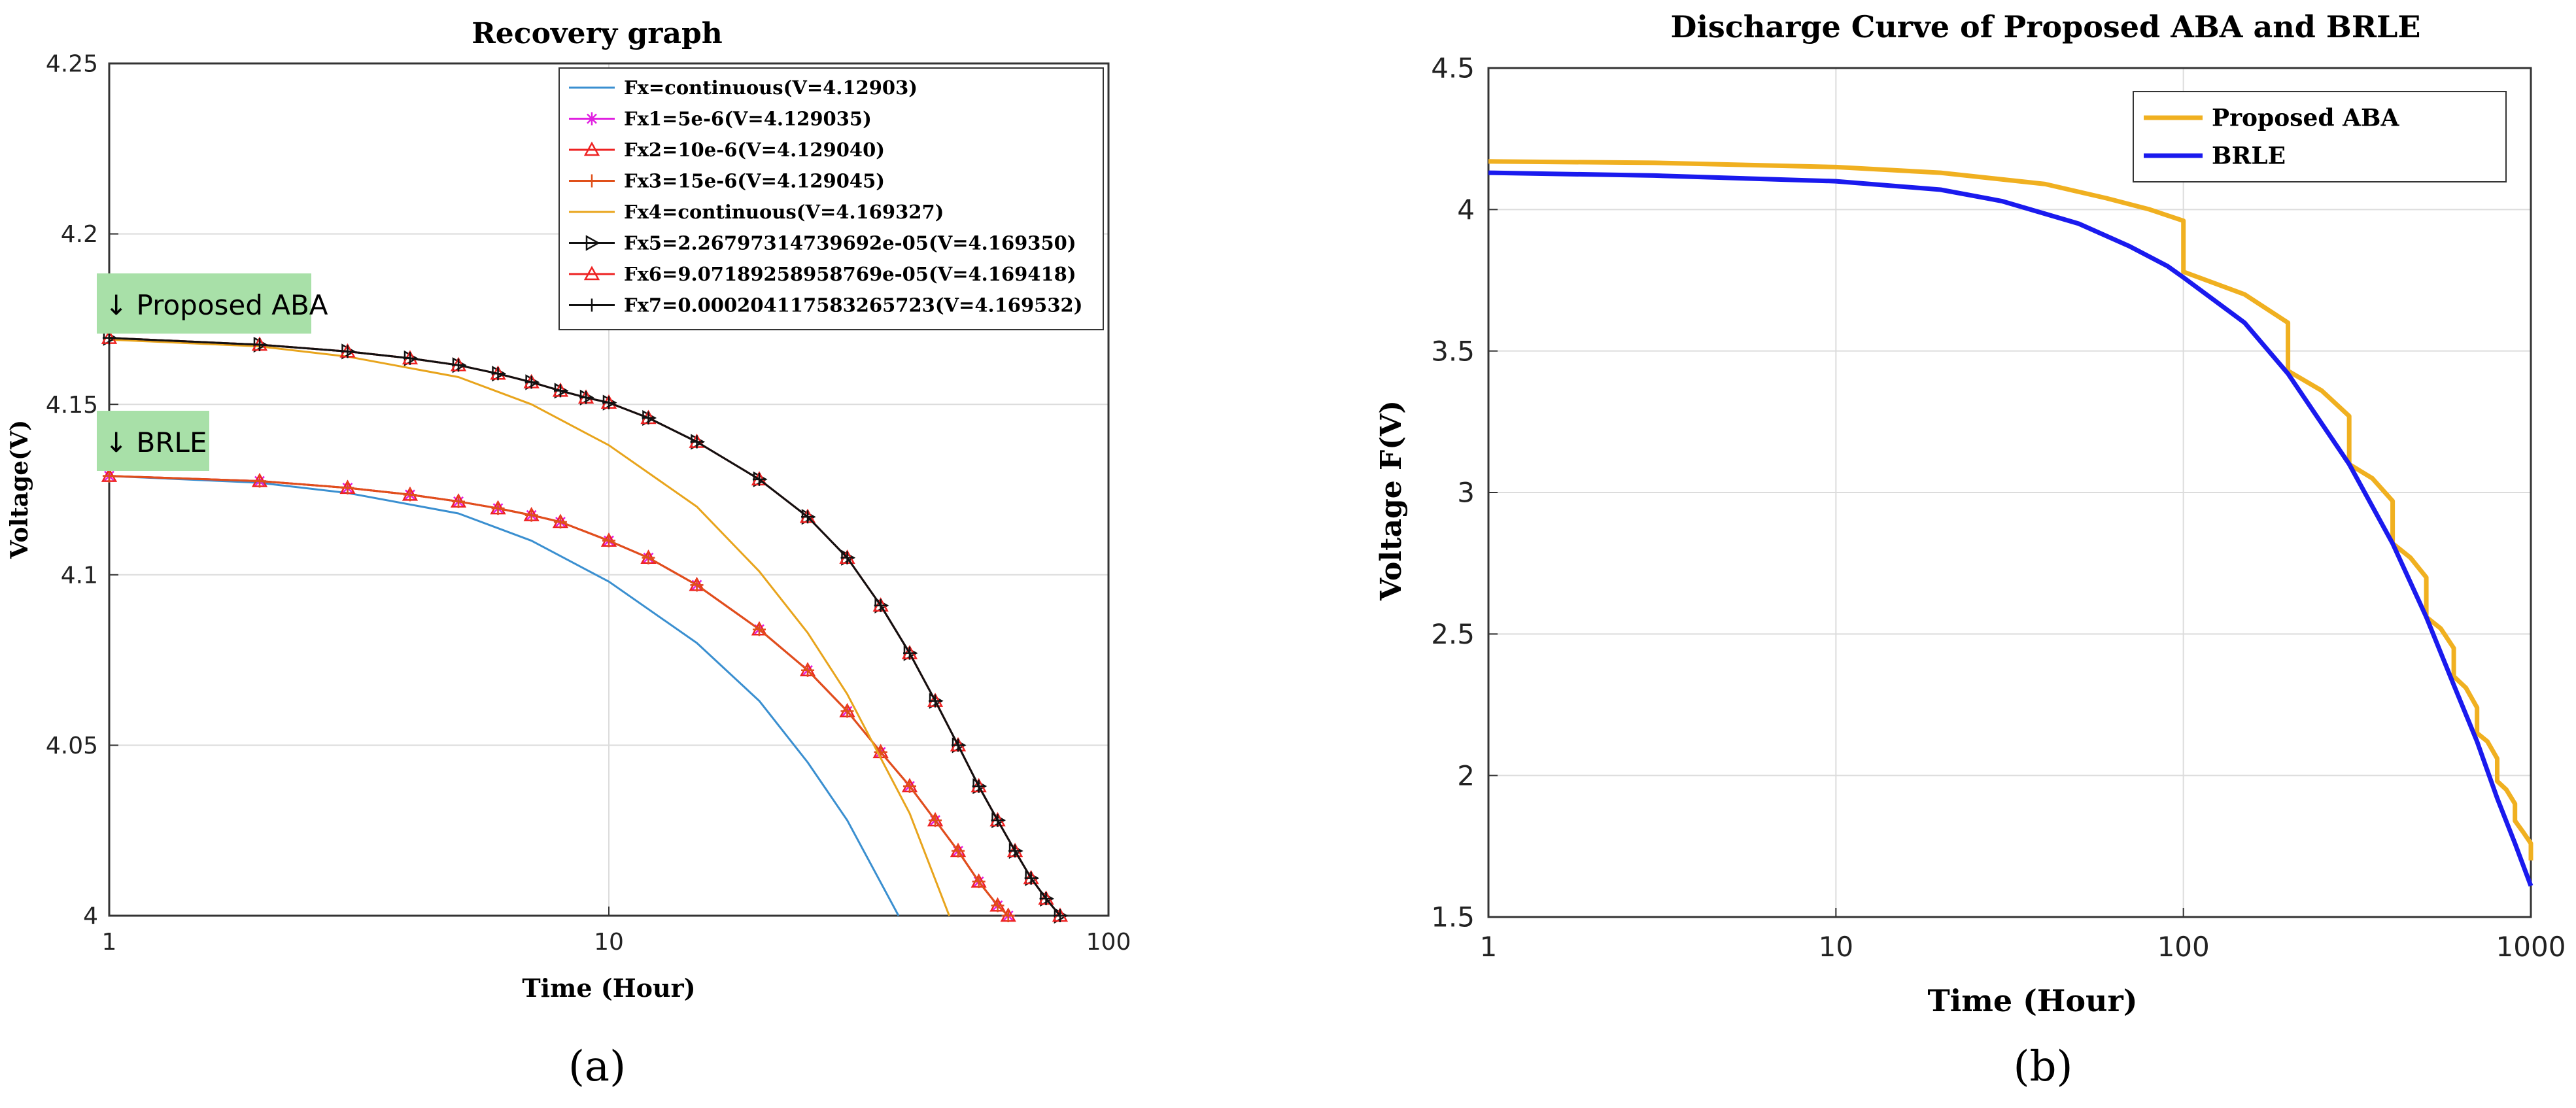 The image size is (2576, 1108). What do you see at coordinates (609, 988) in the screenshot?
I see `chart-a-xlabel: Time (Hour)` at bounding box center [609, 988].